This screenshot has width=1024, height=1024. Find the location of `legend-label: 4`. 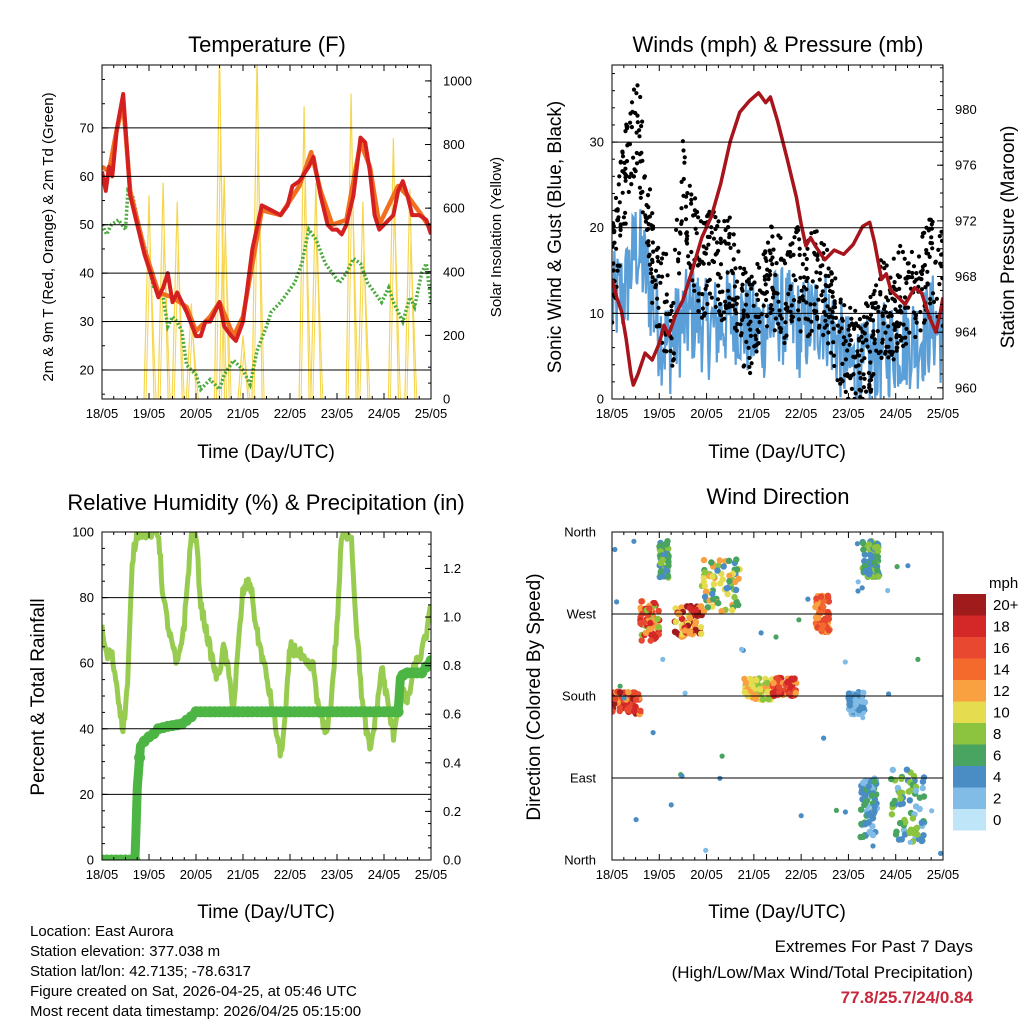

legend-label: 4 is located at coordinates (997, 777).